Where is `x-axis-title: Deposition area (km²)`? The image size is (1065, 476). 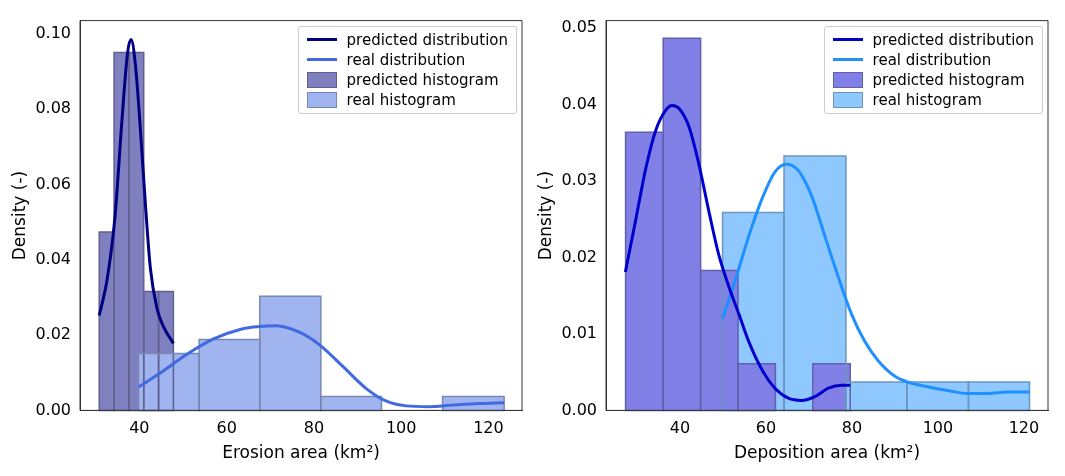 x-axis-title: Deposition area (km²) is located at coordinates (827, 452).